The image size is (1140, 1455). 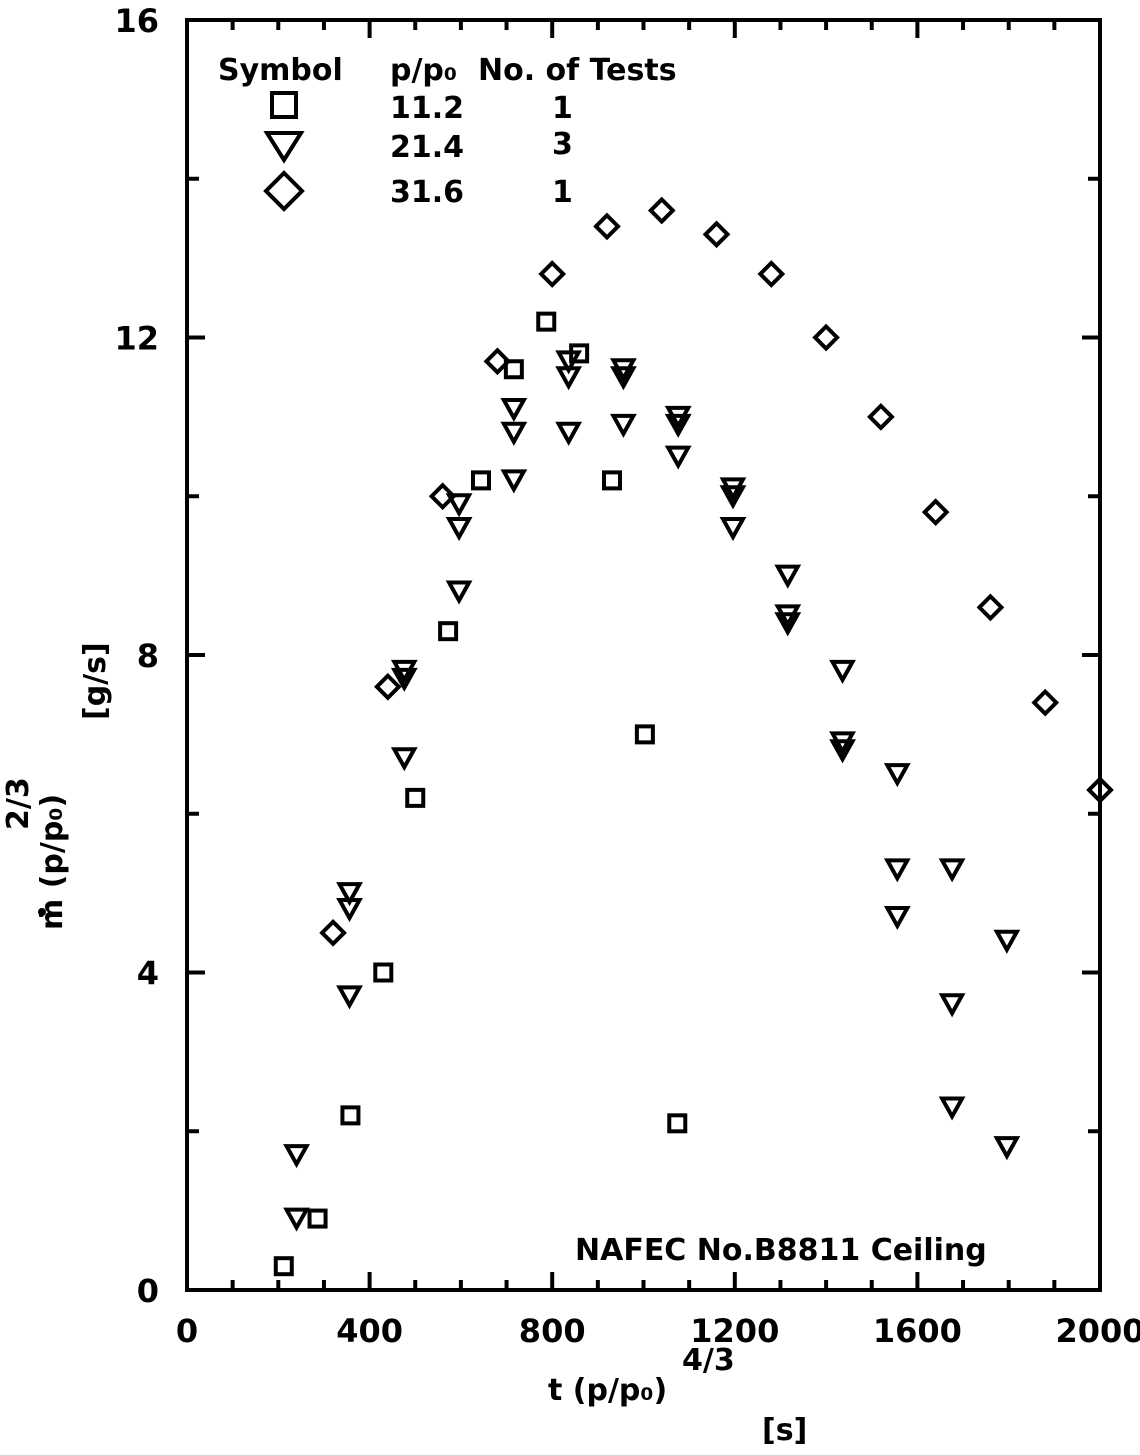 What do you see at coordinates (284, 147) in the screenshot?
I see `legend-triangle-icon` at bounding box center [284, 147].